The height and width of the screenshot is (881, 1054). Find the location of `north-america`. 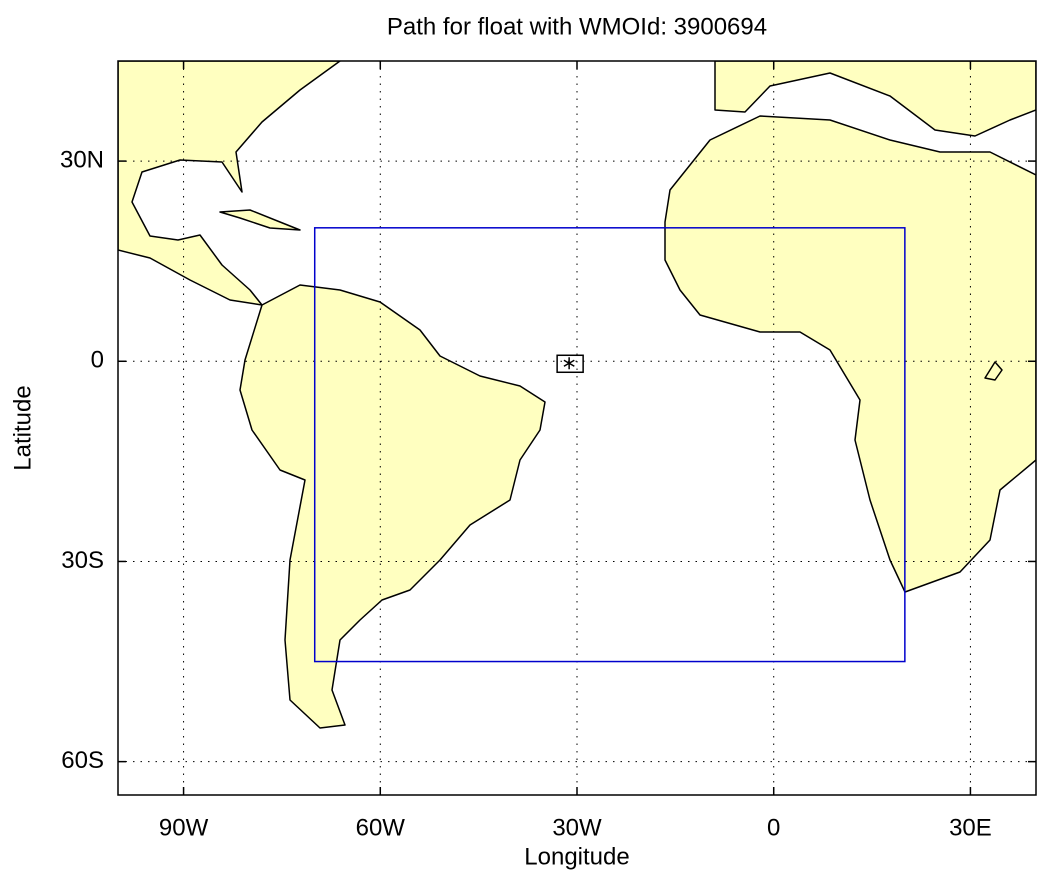

north-america is located at coordinates (229, 183).